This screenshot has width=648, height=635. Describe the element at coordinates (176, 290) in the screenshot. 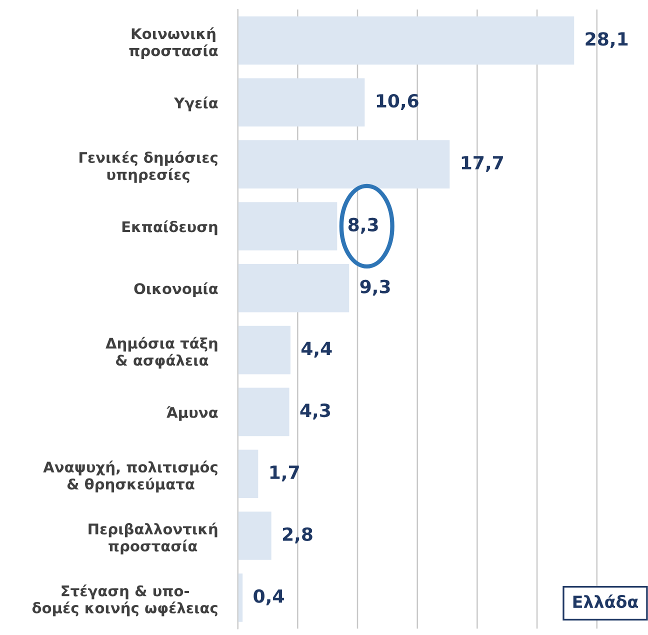

I see `y-tick-label: Οικονομία` at that location.